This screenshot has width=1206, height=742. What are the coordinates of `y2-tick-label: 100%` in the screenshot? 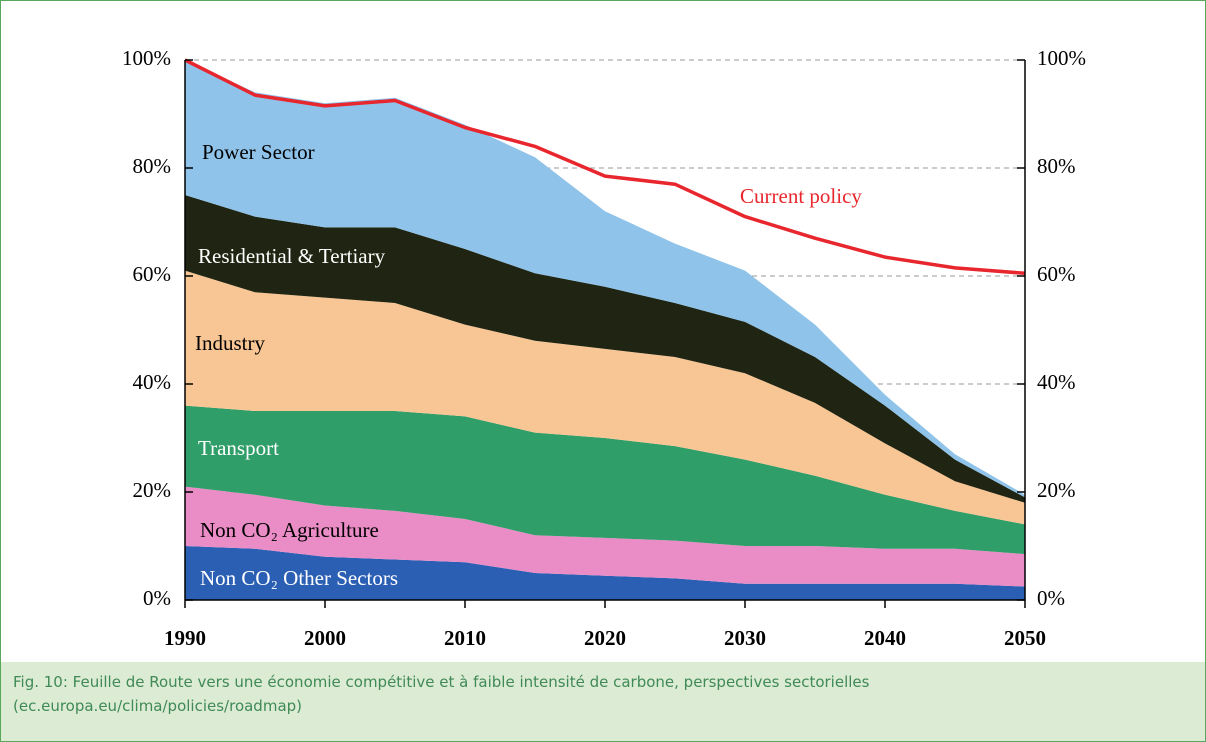 It's located at (1061, 58).